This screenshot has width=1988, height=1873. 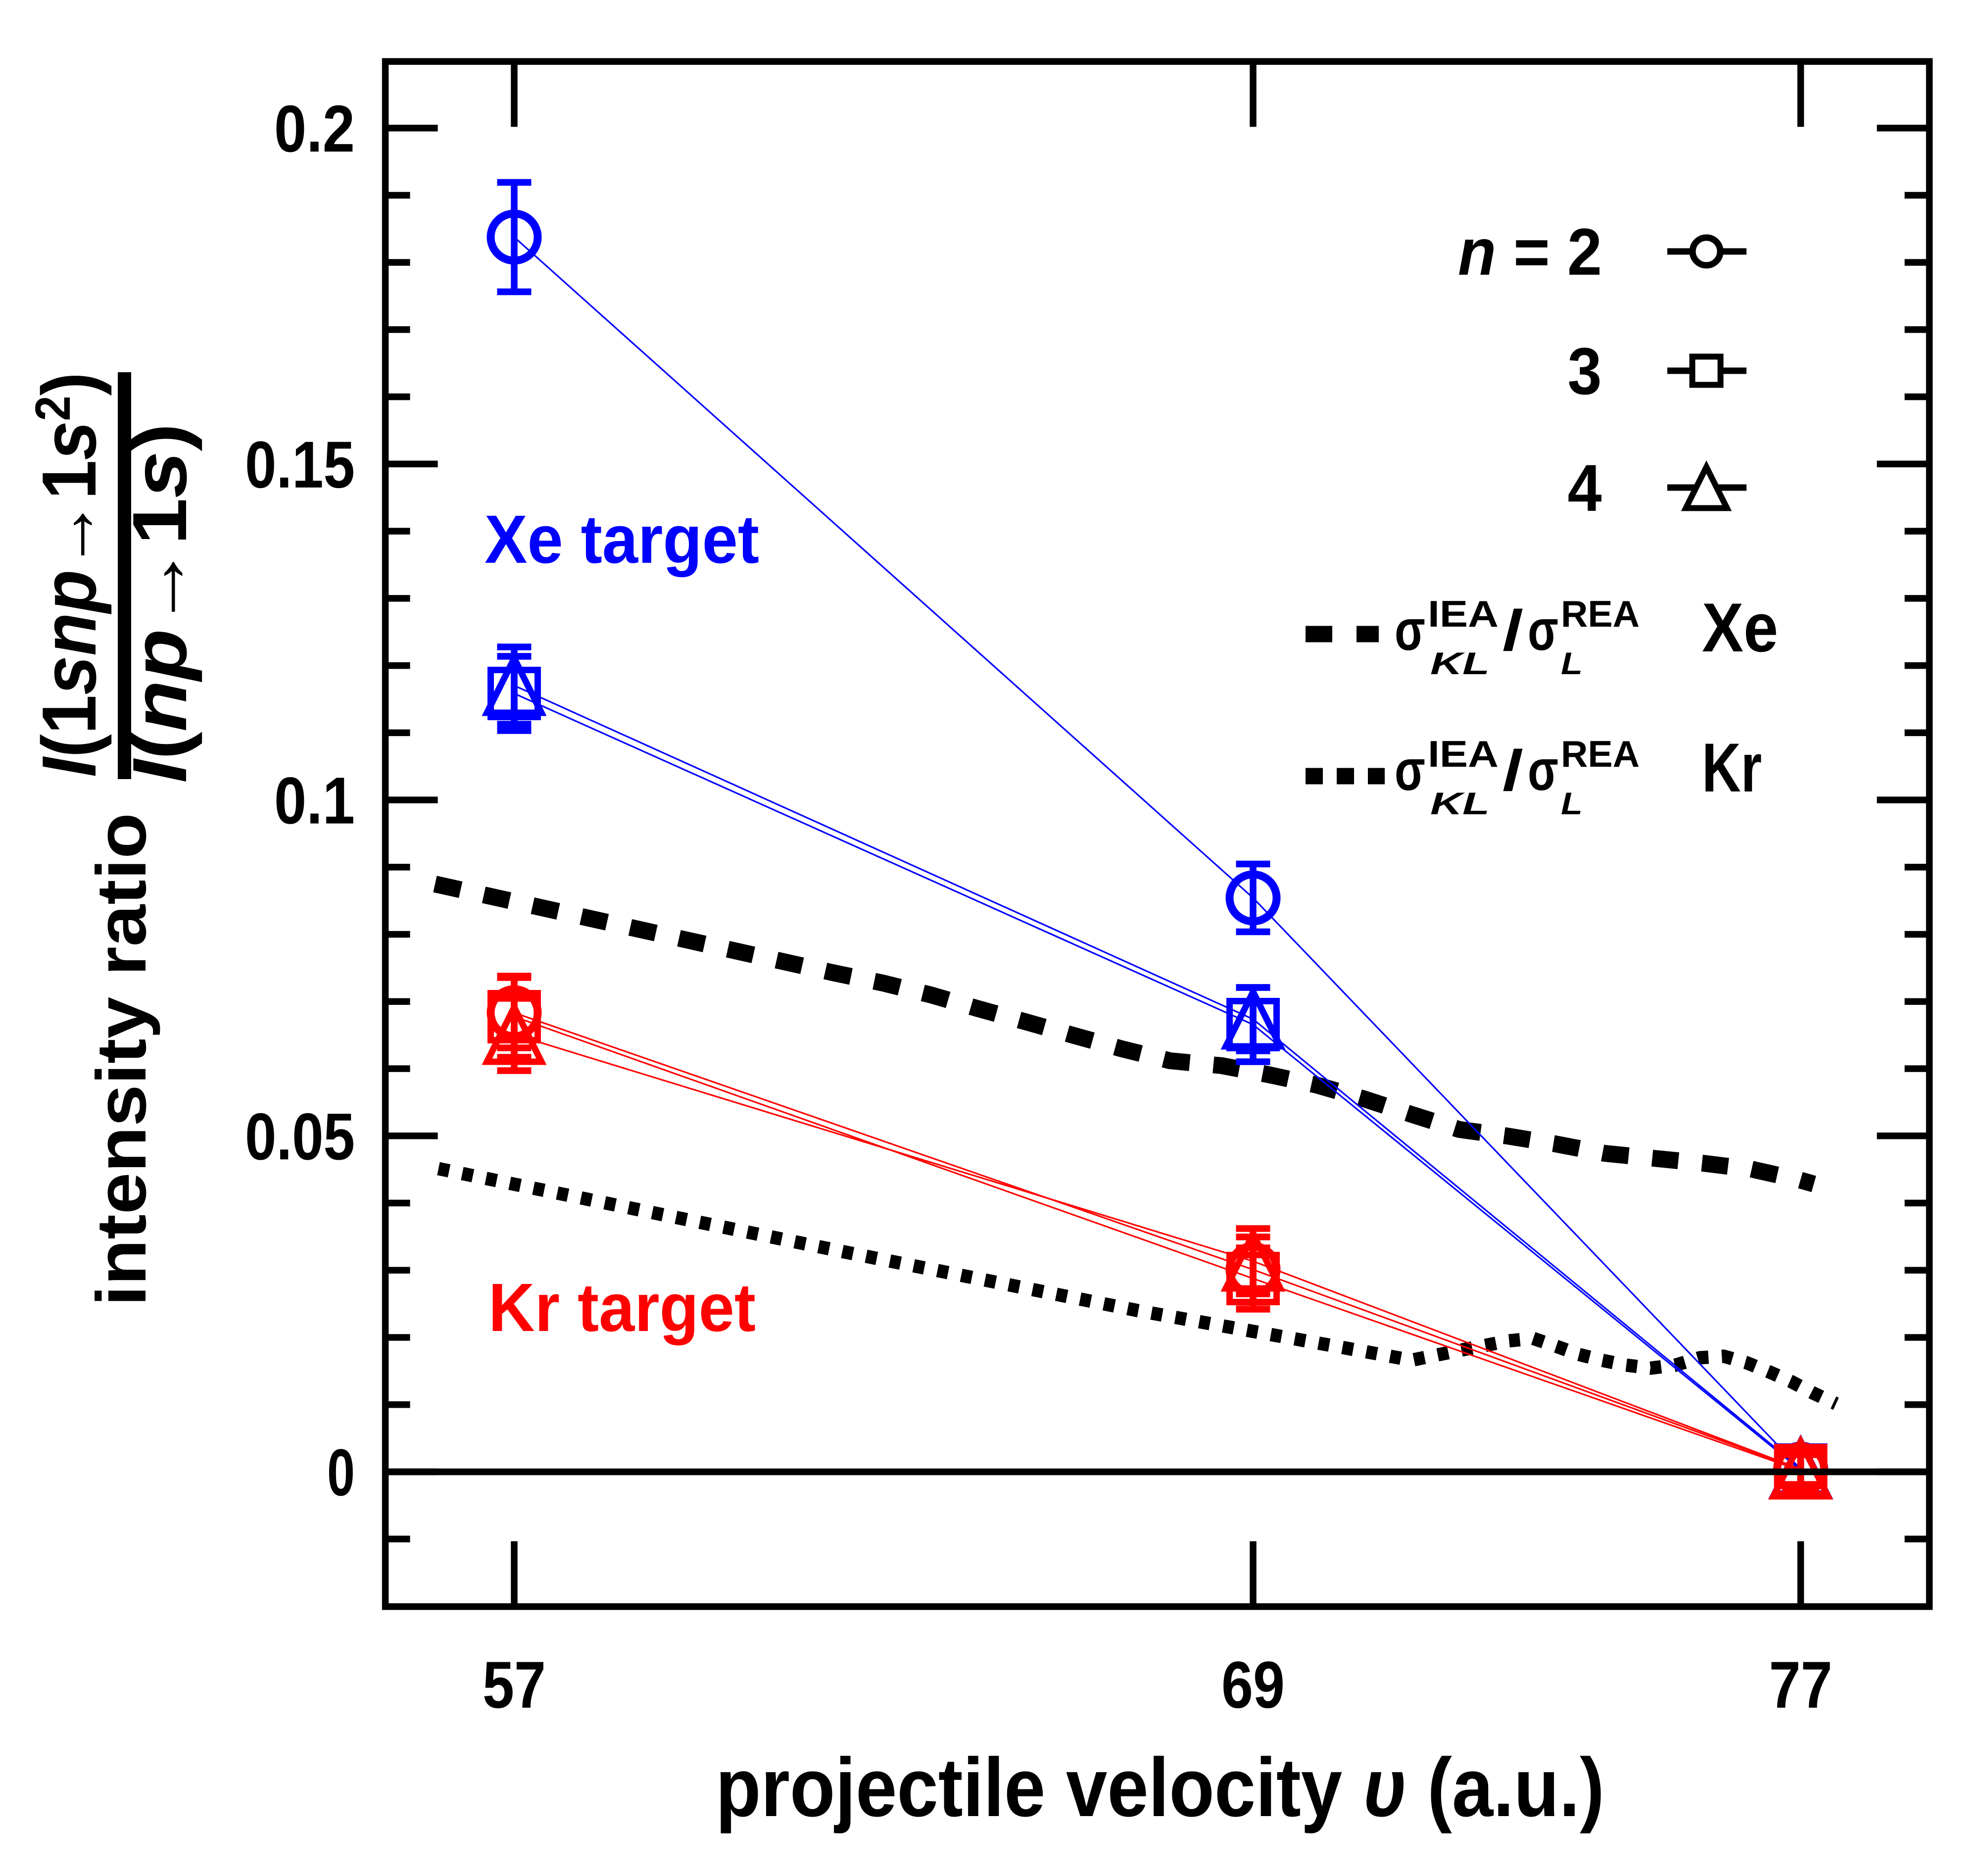 I want to click on svg-text: 0.1, so click(x=314, y=801).